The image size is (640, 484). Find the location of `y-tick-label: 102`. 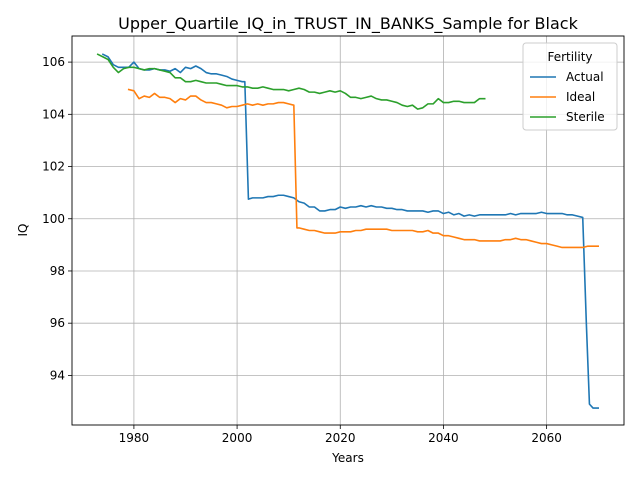

y-tick-label: 102 is located at coordinates (53, 167).